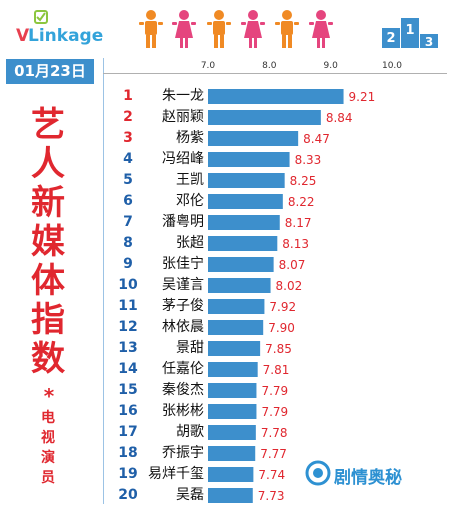  What do you see at coordinates (50, 71) in the screenshot?
I see `date-label: 01月23日` at bounding box center [50, 71].